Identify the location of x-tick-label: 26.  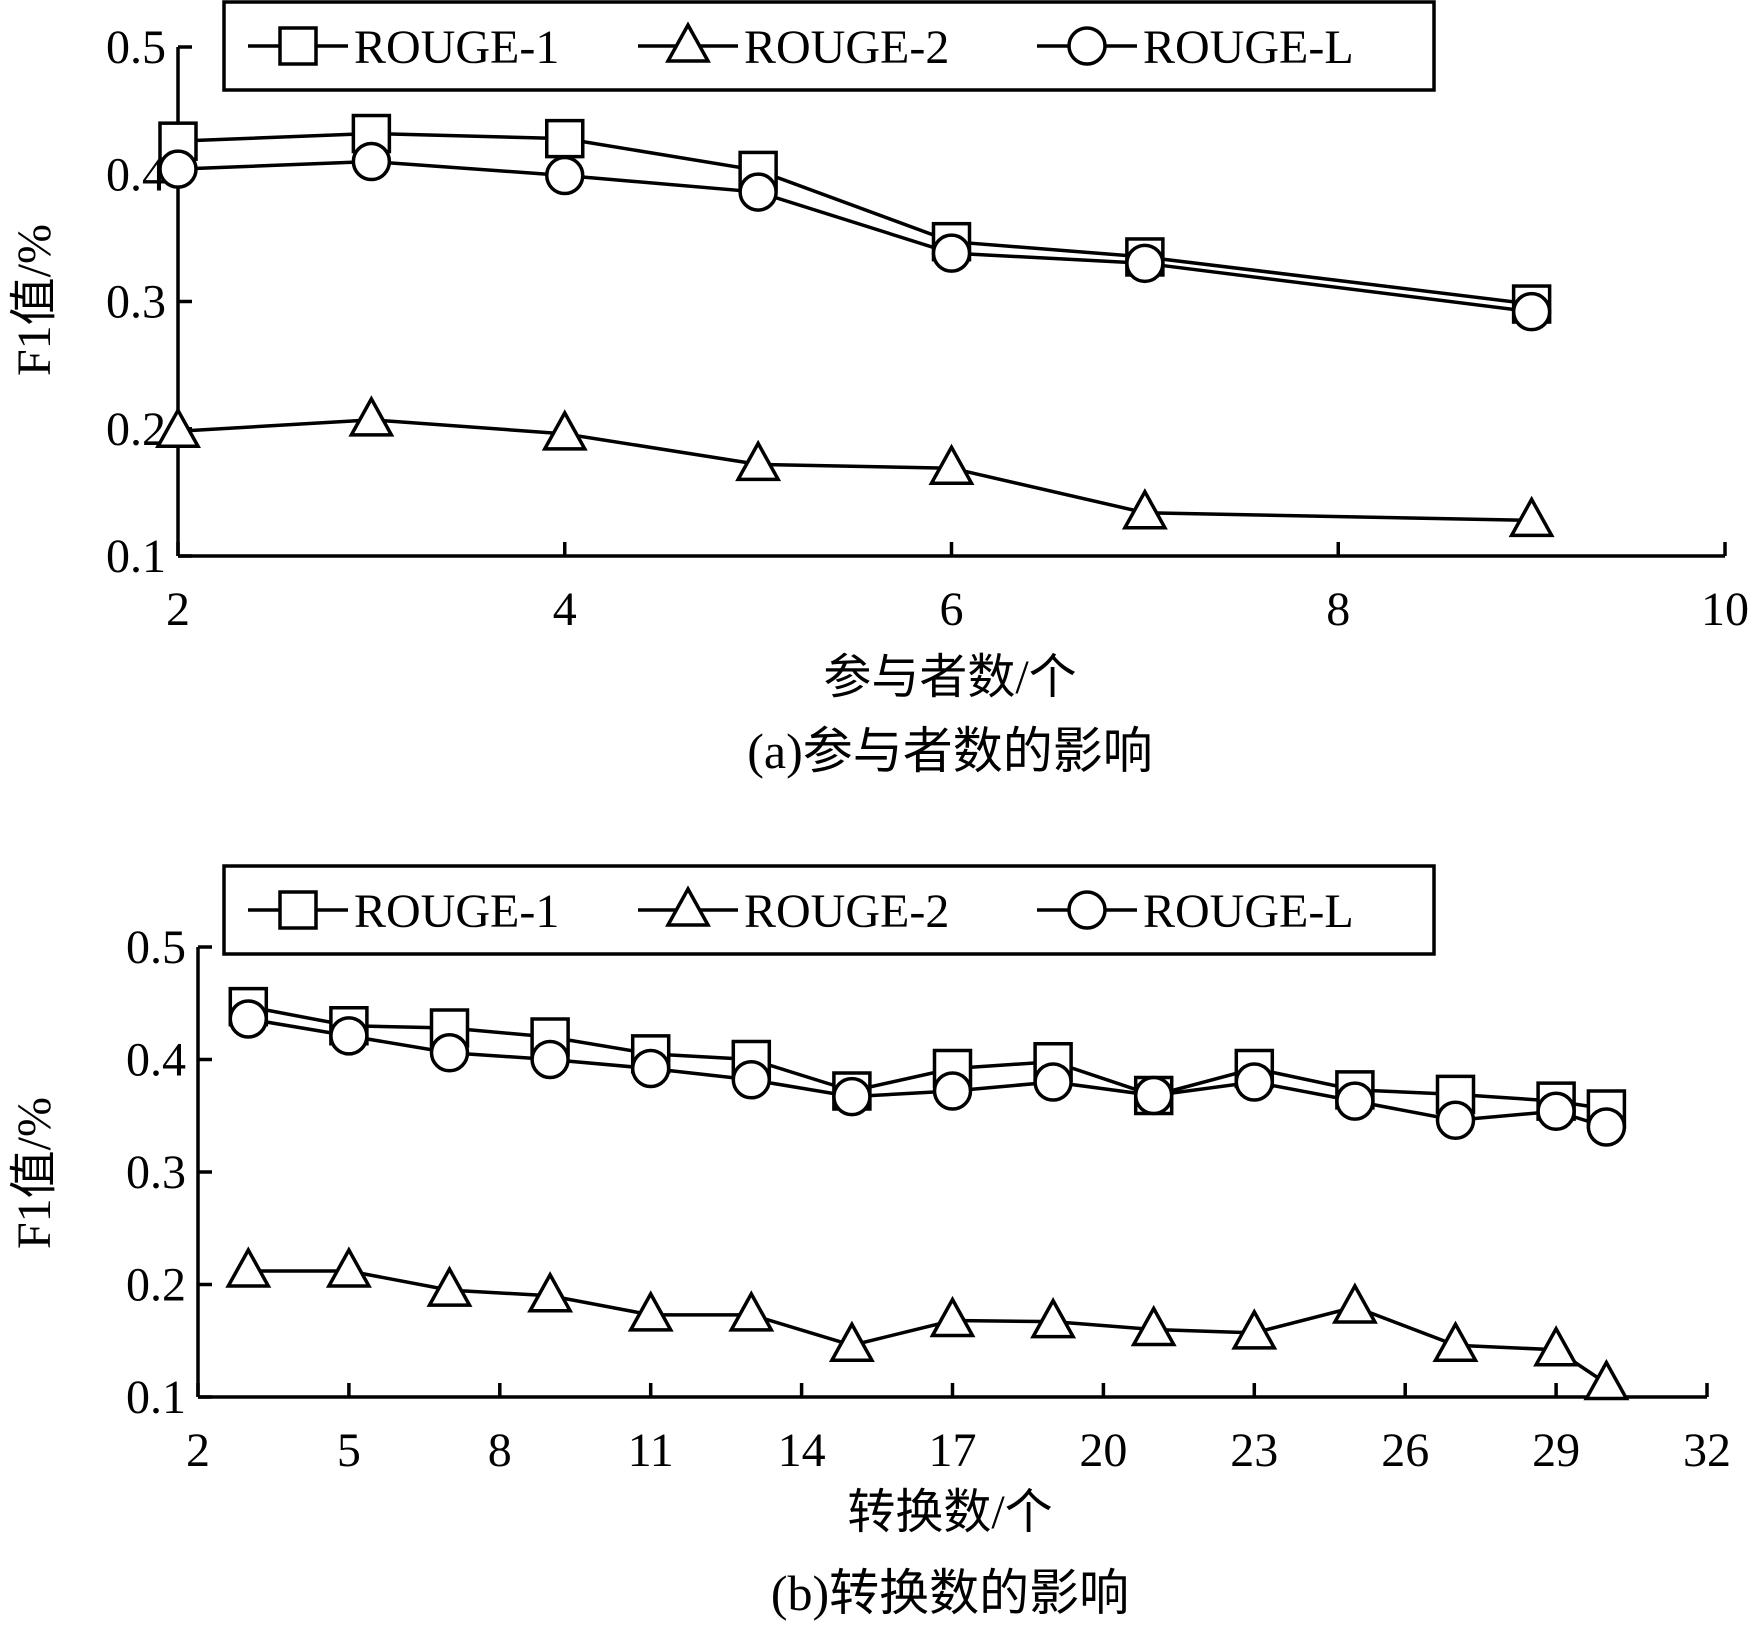
(1405, 1450).